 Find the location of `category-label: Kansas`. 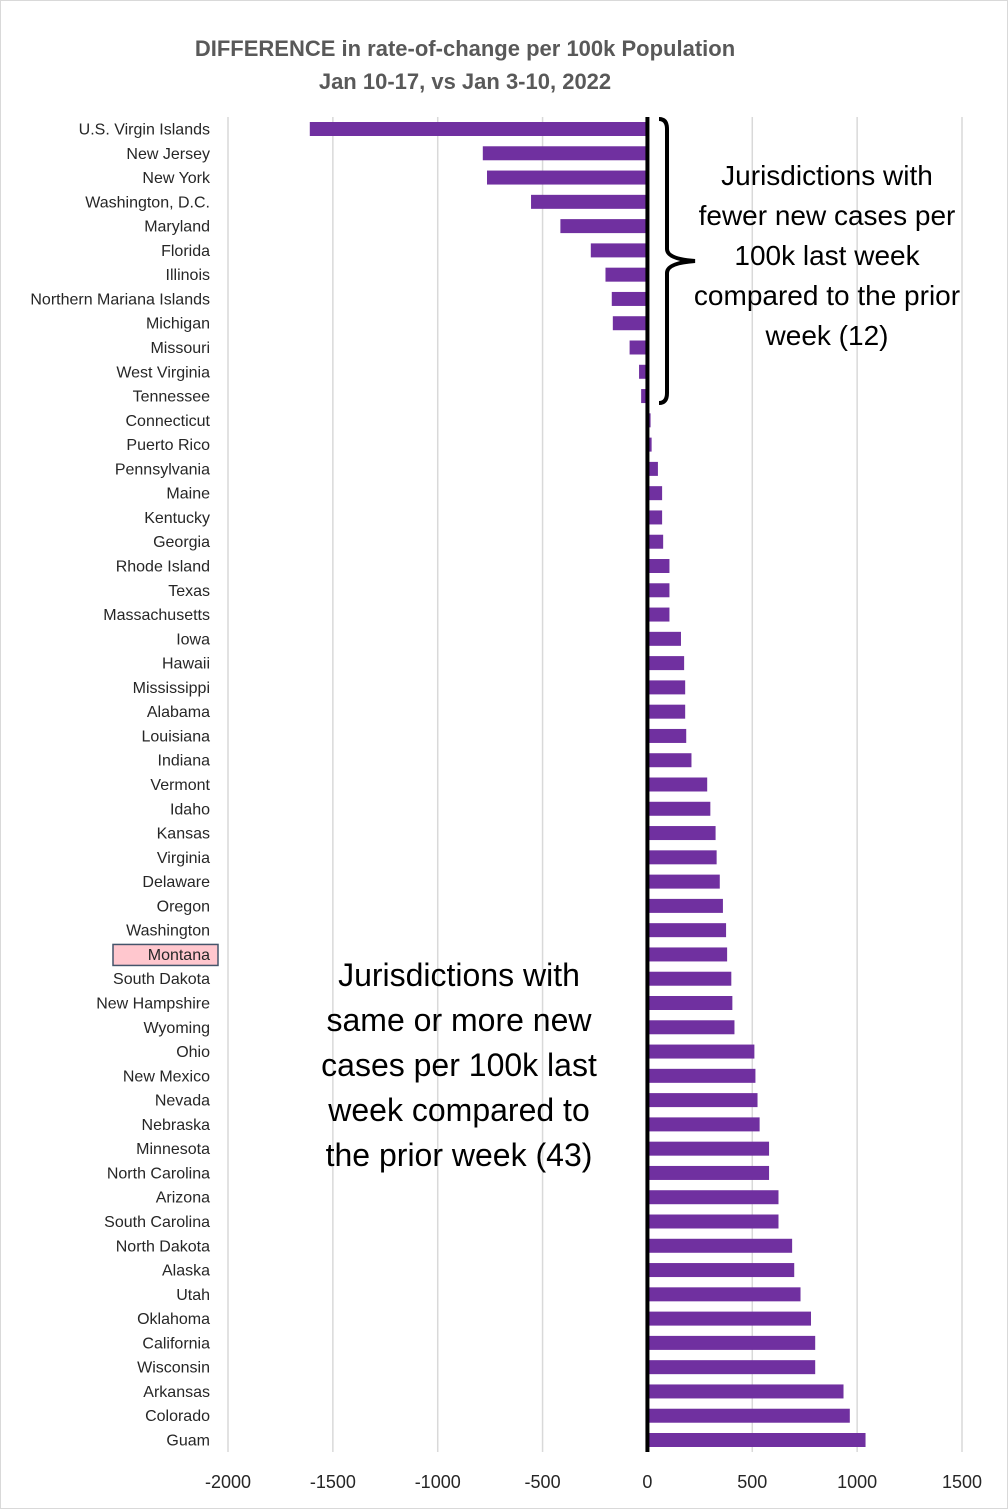

category-label: Kansas is located at coordinates (183, 834).